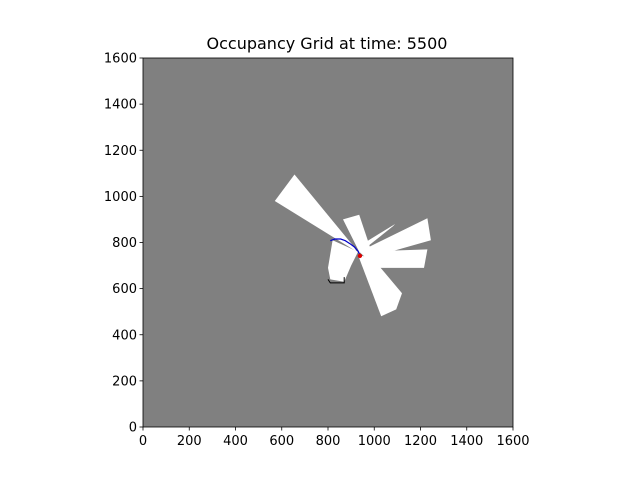 The width and height of the screenshot is (640, 480). What do you see at coordinates (327, 43) in the screenshot?
I see `chart-title: Occupancy Grid at time: 5500` at bounding box center [327, 43].